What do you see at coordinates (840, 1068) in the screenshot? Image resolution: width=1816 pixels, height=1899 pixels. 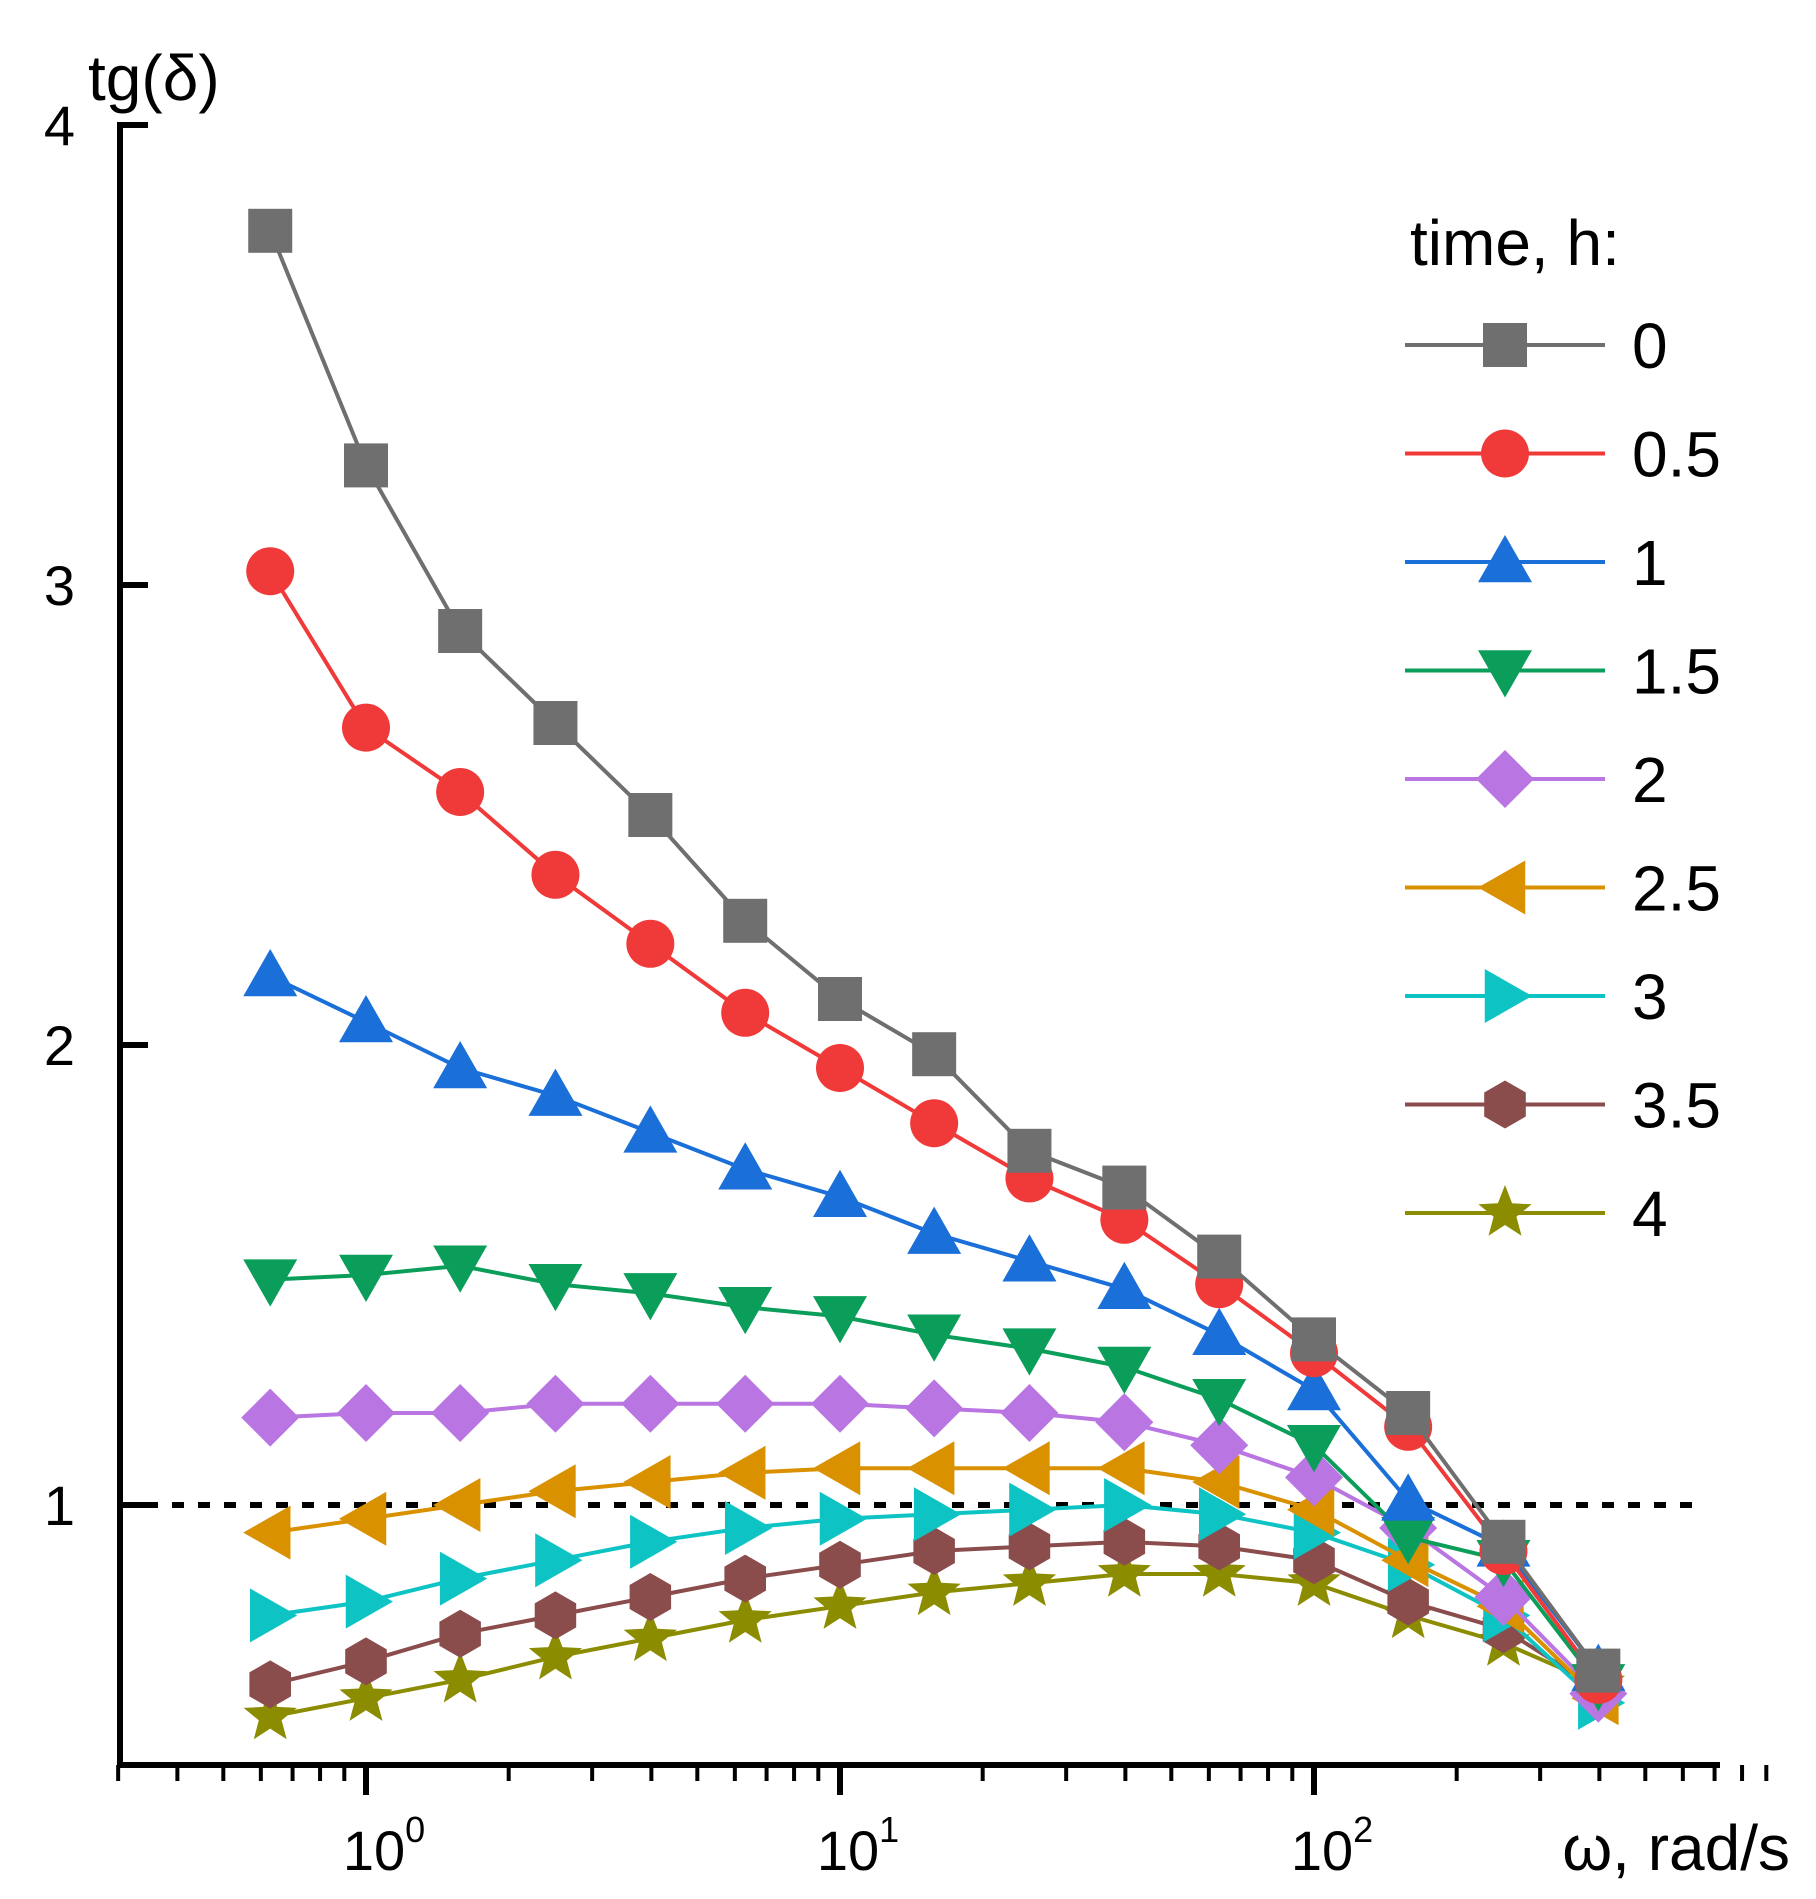 I see `point-0.5-6` at bounding box center [840, 1068].